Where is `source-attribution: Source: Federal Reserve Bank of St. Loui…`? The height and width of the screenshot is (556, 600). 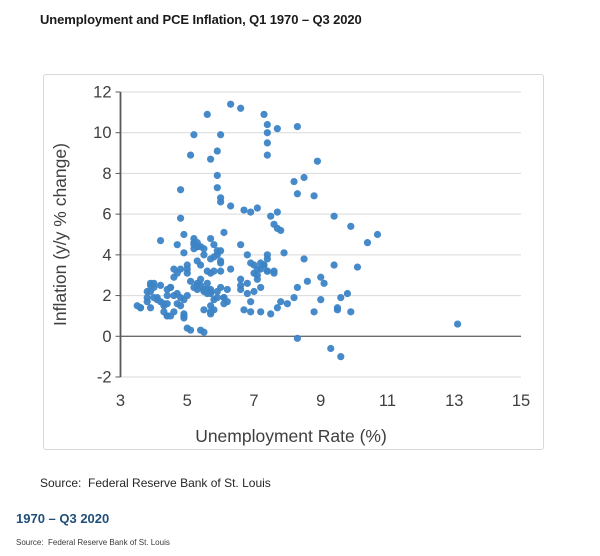
source-attribution: Source: Federal Reserve Bank of St. Loui… is located at coordinates (155, 483).